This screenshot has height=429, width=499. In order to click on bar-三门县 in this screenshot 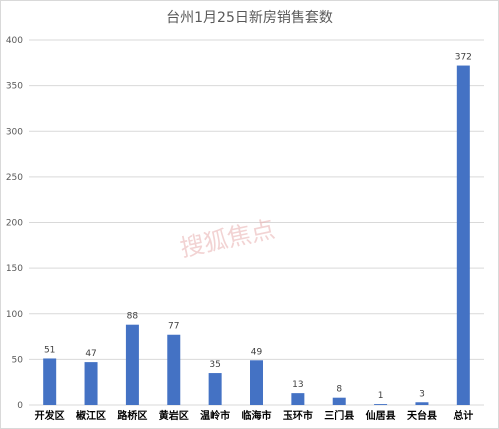, I will do `click(339, 401)`.